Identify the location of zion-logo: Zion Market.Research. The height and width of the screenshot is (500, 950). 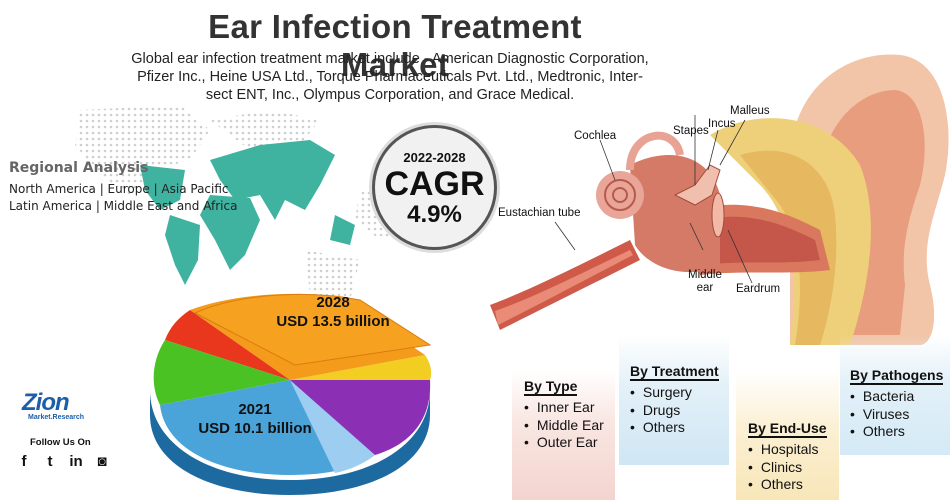
(57, 405).